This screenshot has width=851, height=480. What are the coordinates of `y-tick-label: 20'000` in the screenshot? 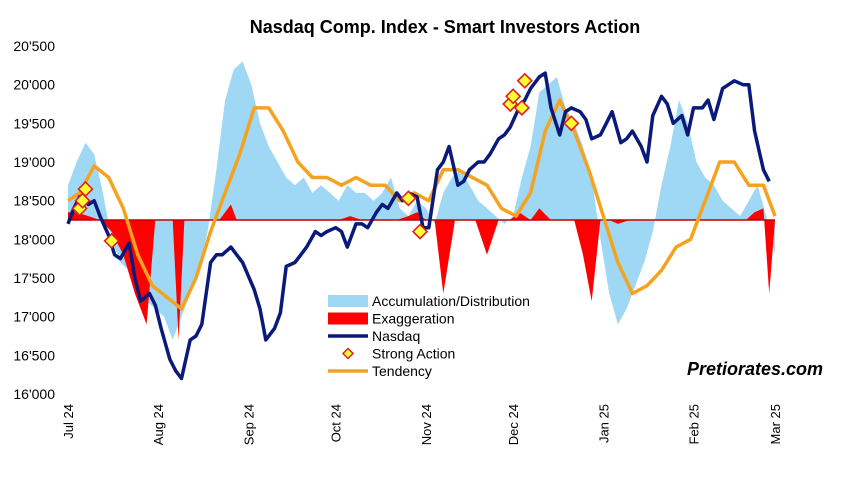 It's located at (34, 85).